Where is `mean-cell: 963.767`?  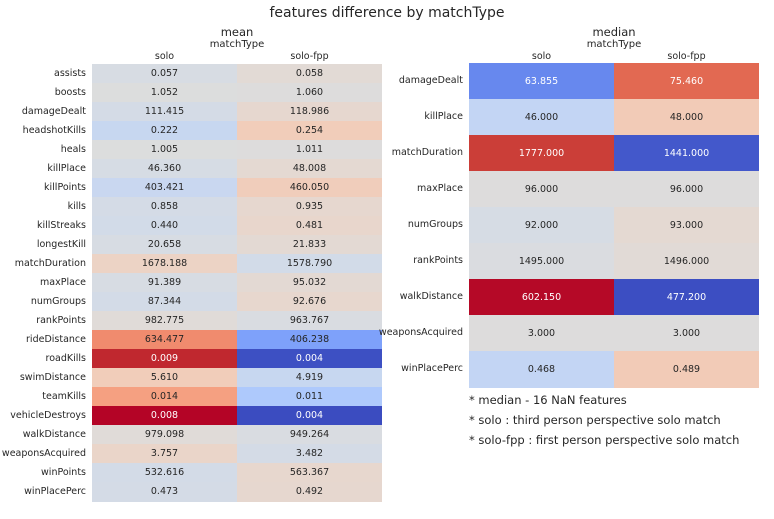
mean-cell: 963.767 is located at coordinates (309, 321).